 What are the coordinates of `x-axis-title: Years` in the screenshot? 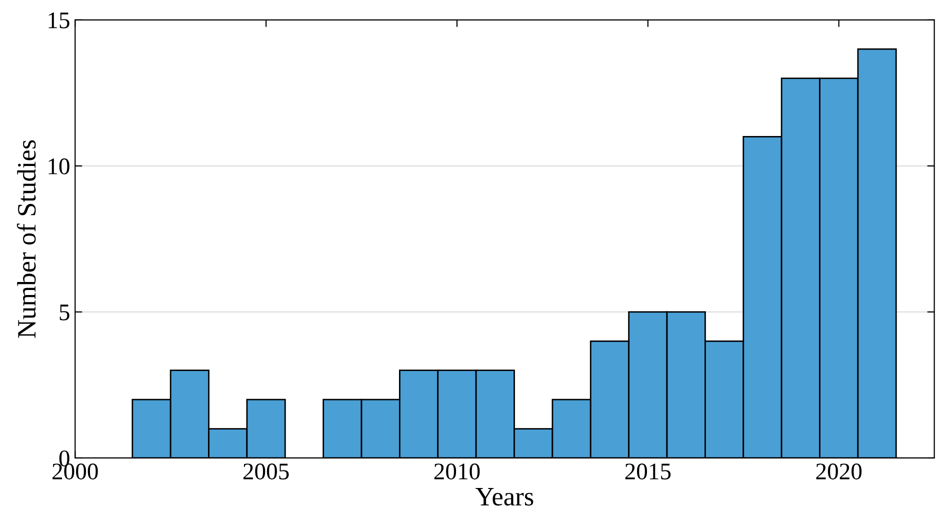 It's located at (505, 497).